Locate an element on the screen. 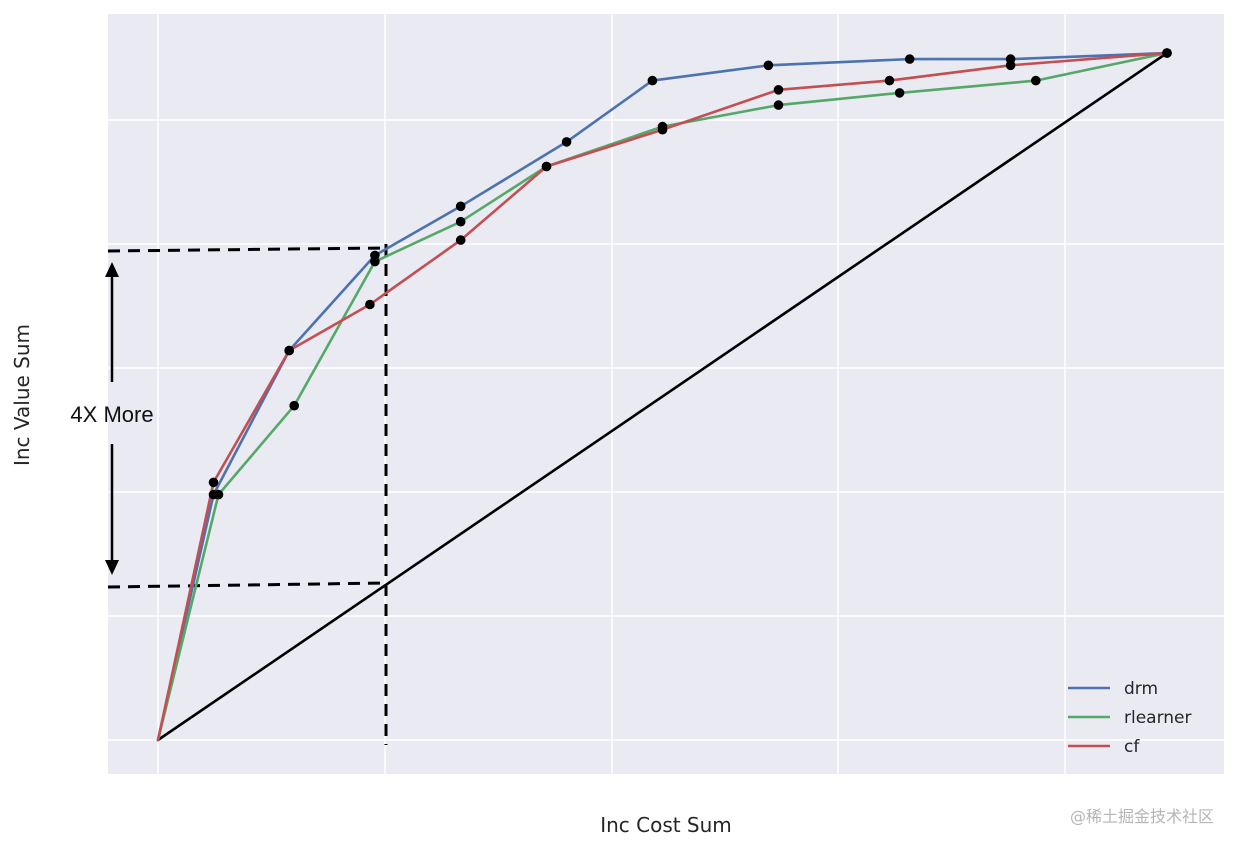 The width and height of the screenshot is (1238, 850). 4x-more-arrow is located at coordinates (112, 418).